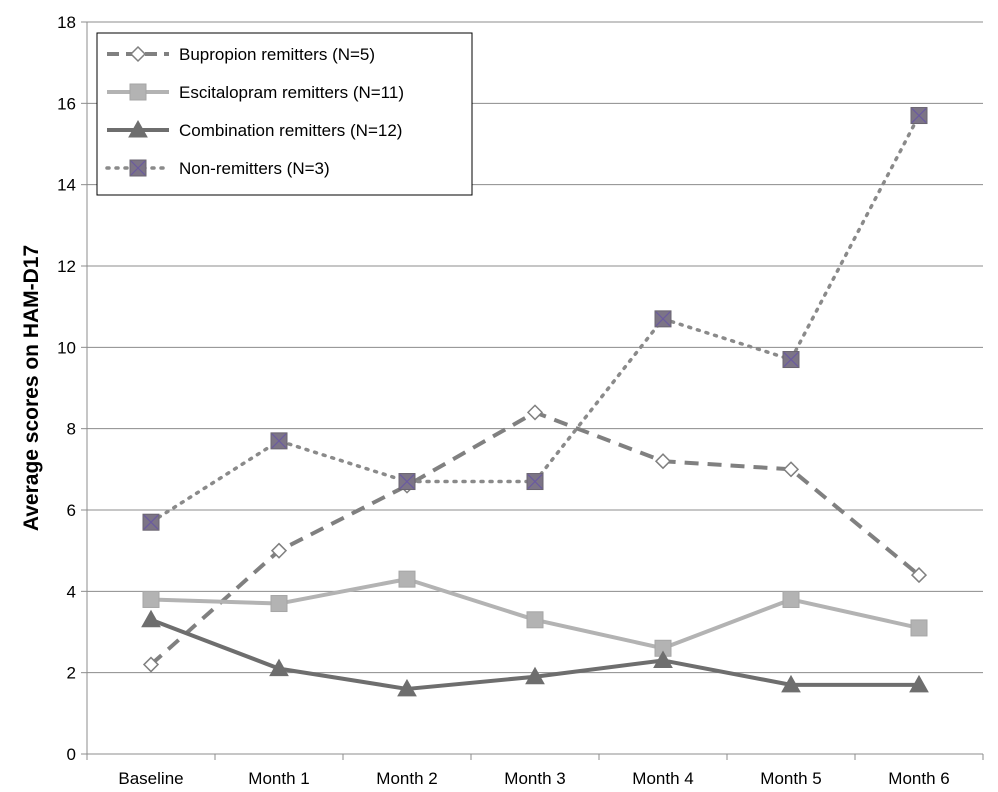  What do you see at coordinates (254, 168) in the screenshot?
I see `legend-label: Non-remitters (N=3)` at bounding box center [254, 168].